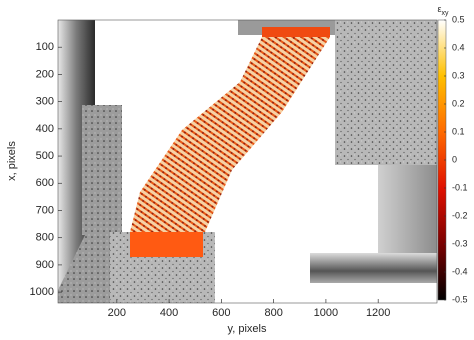  I want to click on colorbar-axis: 0.5 0.4 0.3 0.2 0.1 0 -0.1 -0.2 -0.3 -0.4 -0.5, so click(456, 159).